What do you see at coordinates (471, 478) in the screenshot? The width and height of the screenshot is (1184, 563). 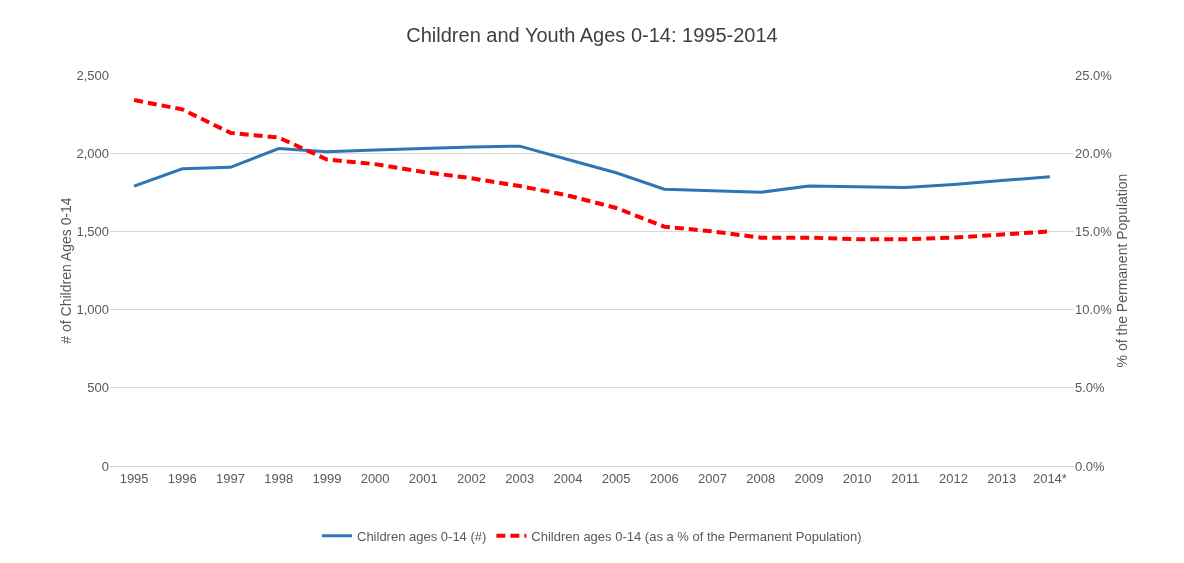 I see `x-tick-label: 2002` at bounding box center [471, 478].